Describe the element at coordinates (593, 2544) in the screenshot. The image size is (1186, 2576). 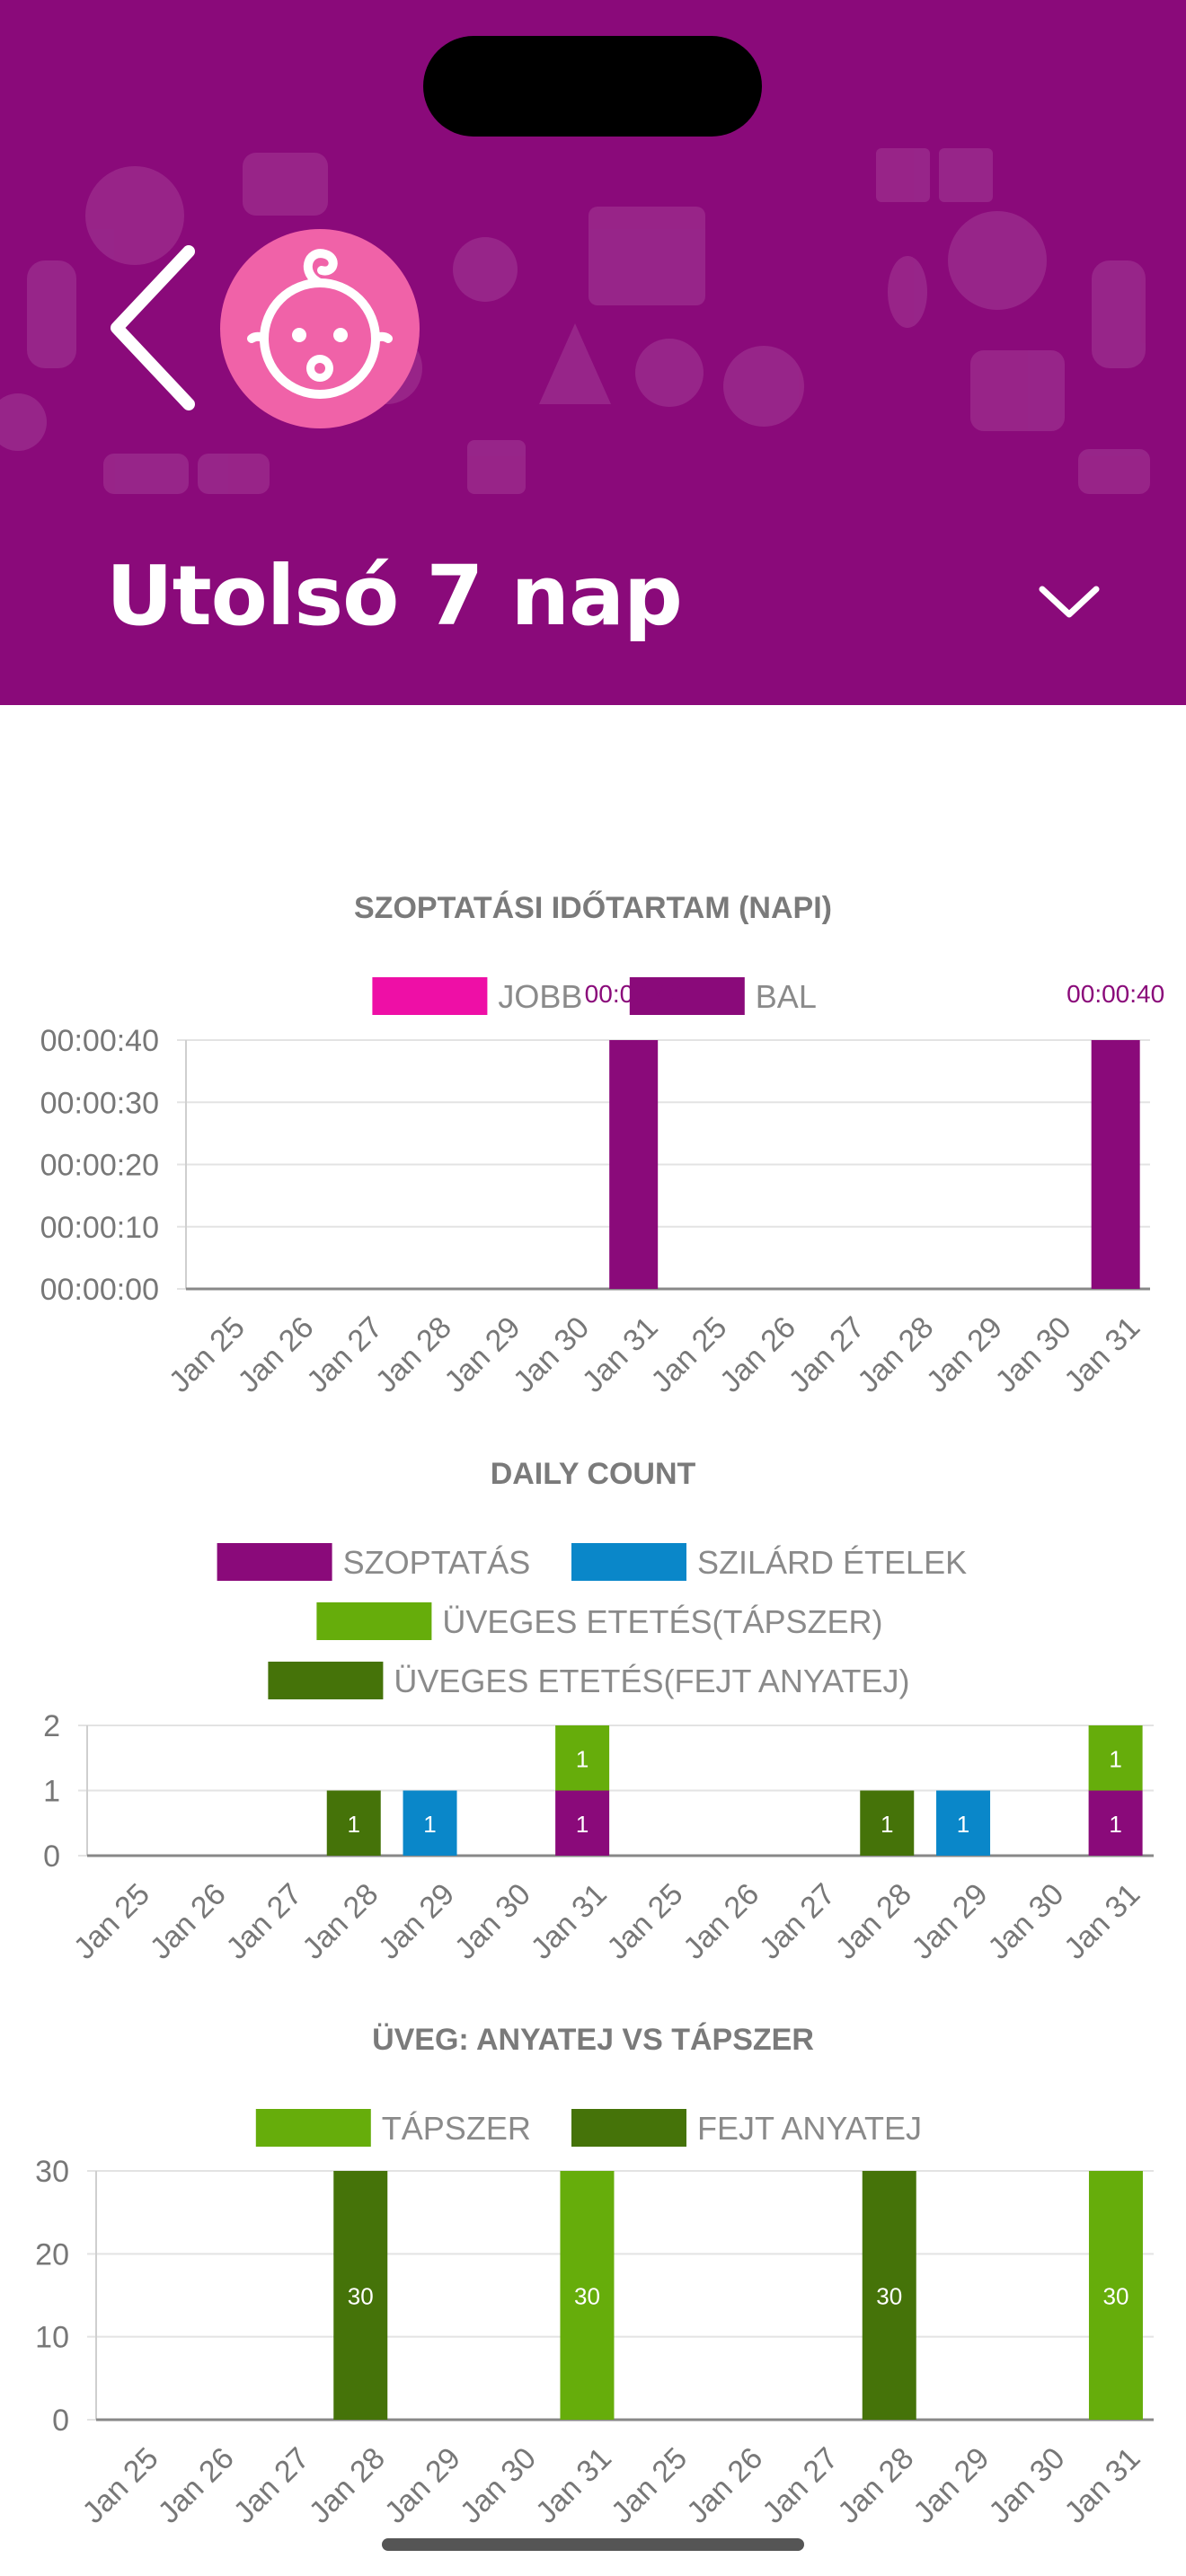
I see `home-indicator` at that location.